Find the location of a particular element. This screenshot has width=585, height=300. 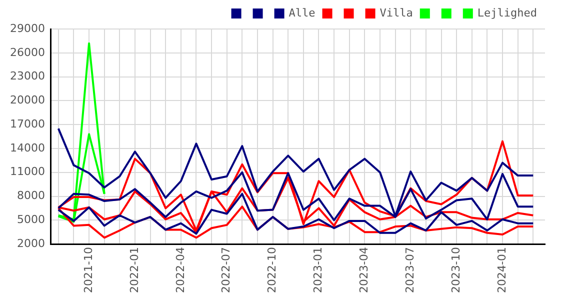

y-tick-label: 5000 is located at coordinates (30, 219).